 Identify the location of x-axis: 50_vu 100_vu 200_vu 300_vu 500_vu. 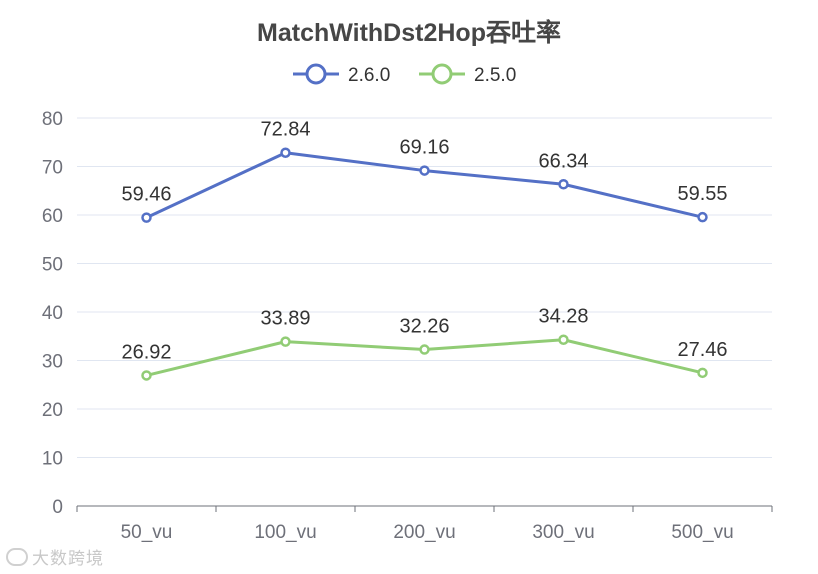
(424, 524).